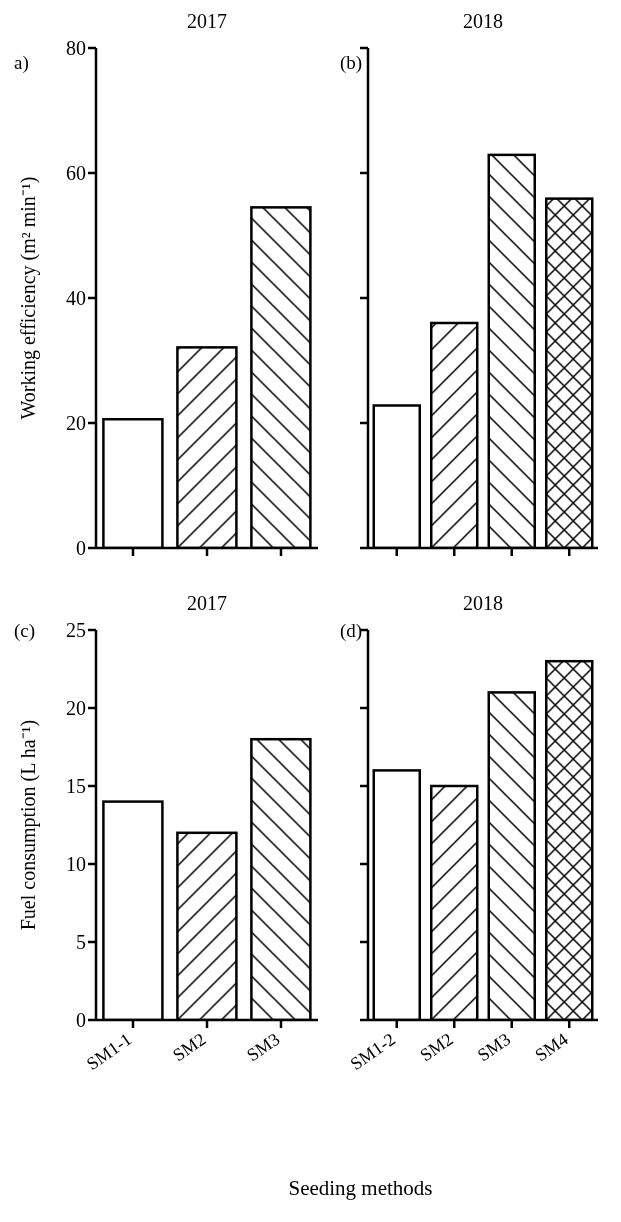 The width and height of the screenshot is (621, 1222). What do you see at coordinates (76, 48) in the screenshot?
I see `y-tick-label: 80` at bounding box center [76, 48].